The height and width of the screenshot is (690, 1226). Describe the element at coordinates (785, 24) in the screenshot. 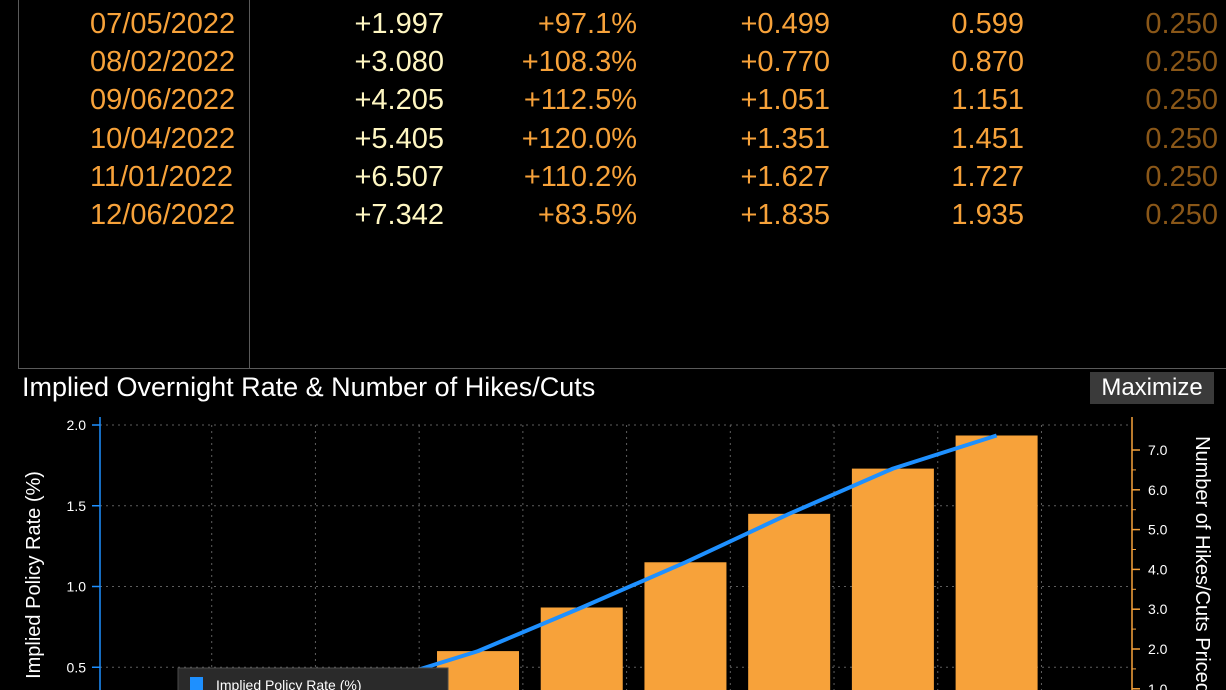

I see `row-rate-change: +0.499` at that location.